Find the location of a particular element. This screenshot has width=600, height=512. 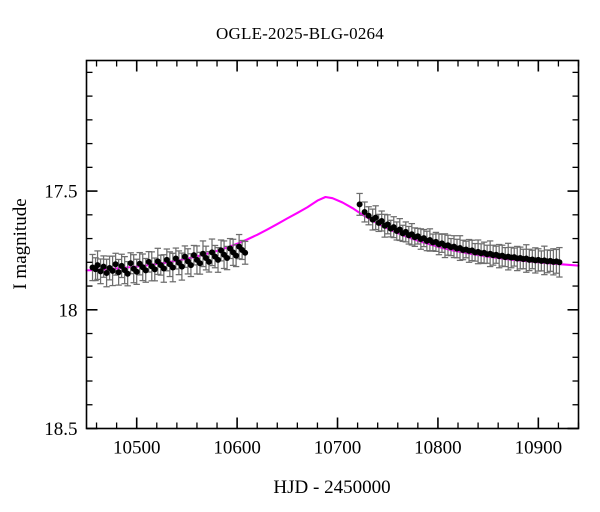

x-axis-tick-labels: 10500 10600 10700 10800 10900 is located at coordinates (337, 448).